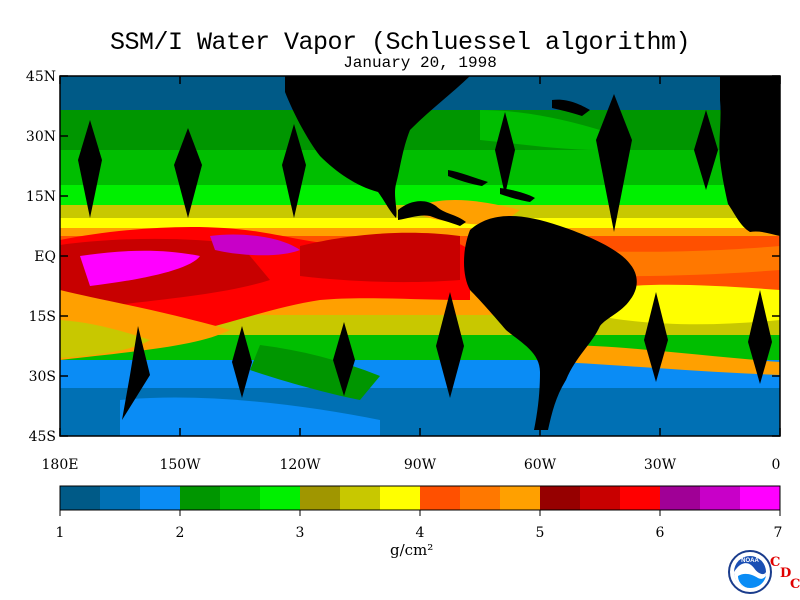 The width and height of the screenshot is (800, 600). I want to click on colorbar-tick-label: 2, so click(180, 533).